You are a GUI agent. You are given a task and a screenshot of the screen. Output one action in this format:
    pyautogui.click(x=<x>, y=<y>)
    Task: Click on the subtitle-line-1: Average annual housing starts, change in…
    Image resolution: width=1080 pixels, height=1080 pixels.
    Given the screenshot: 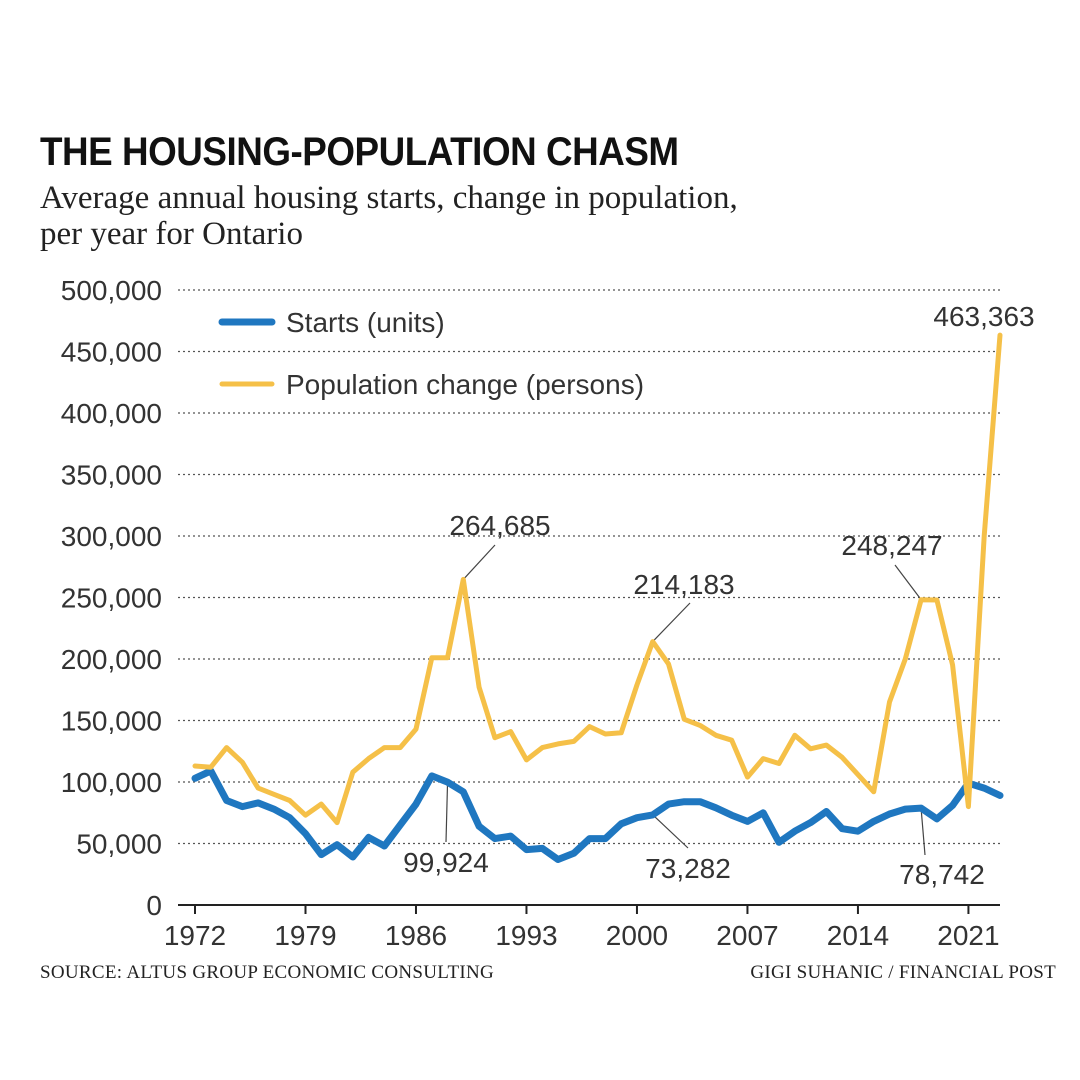 What is the action you would take?
    pyautogui.click(x=389, y=198)
    